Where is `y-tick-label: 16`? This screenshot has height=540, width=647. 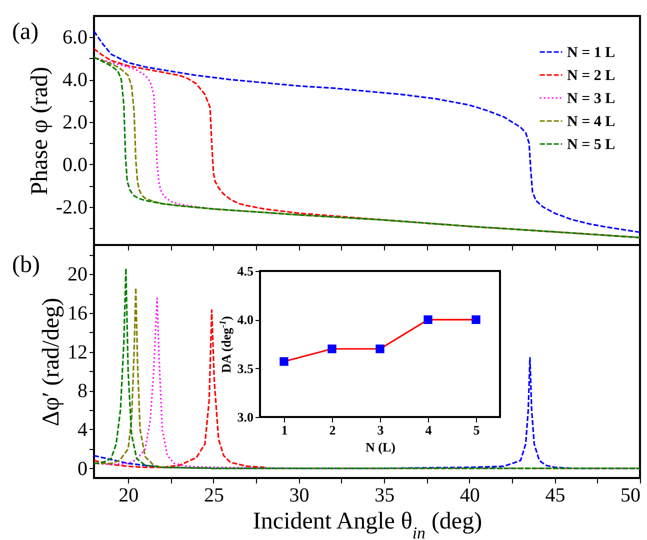
y-tick-label: 16 is located at coordinates (78, 313).